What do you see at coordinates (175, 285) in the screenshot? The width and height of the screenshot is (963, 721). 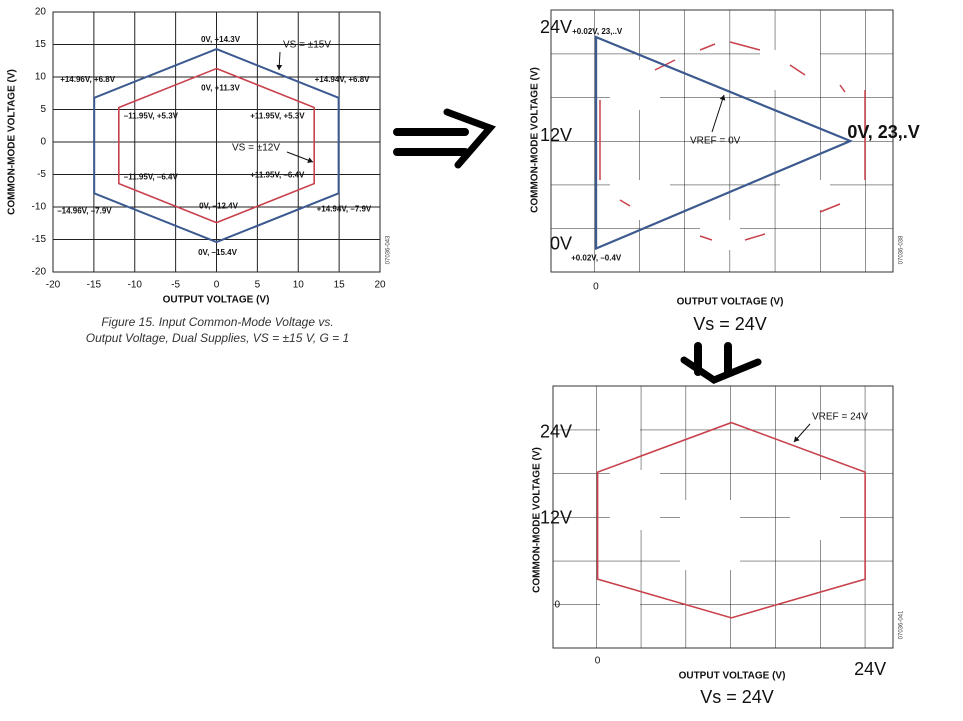 I see `x-tick-label: -5` at bounding box center [175, 285].